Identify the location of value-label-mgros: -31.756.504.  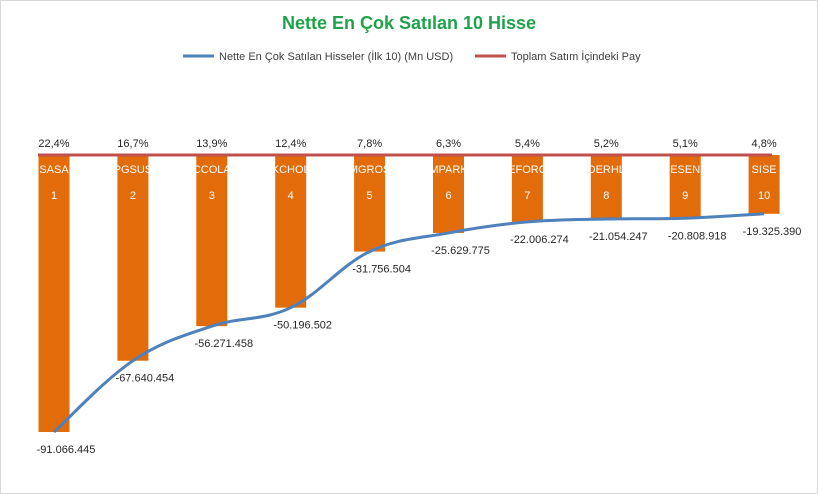
(381, 270).